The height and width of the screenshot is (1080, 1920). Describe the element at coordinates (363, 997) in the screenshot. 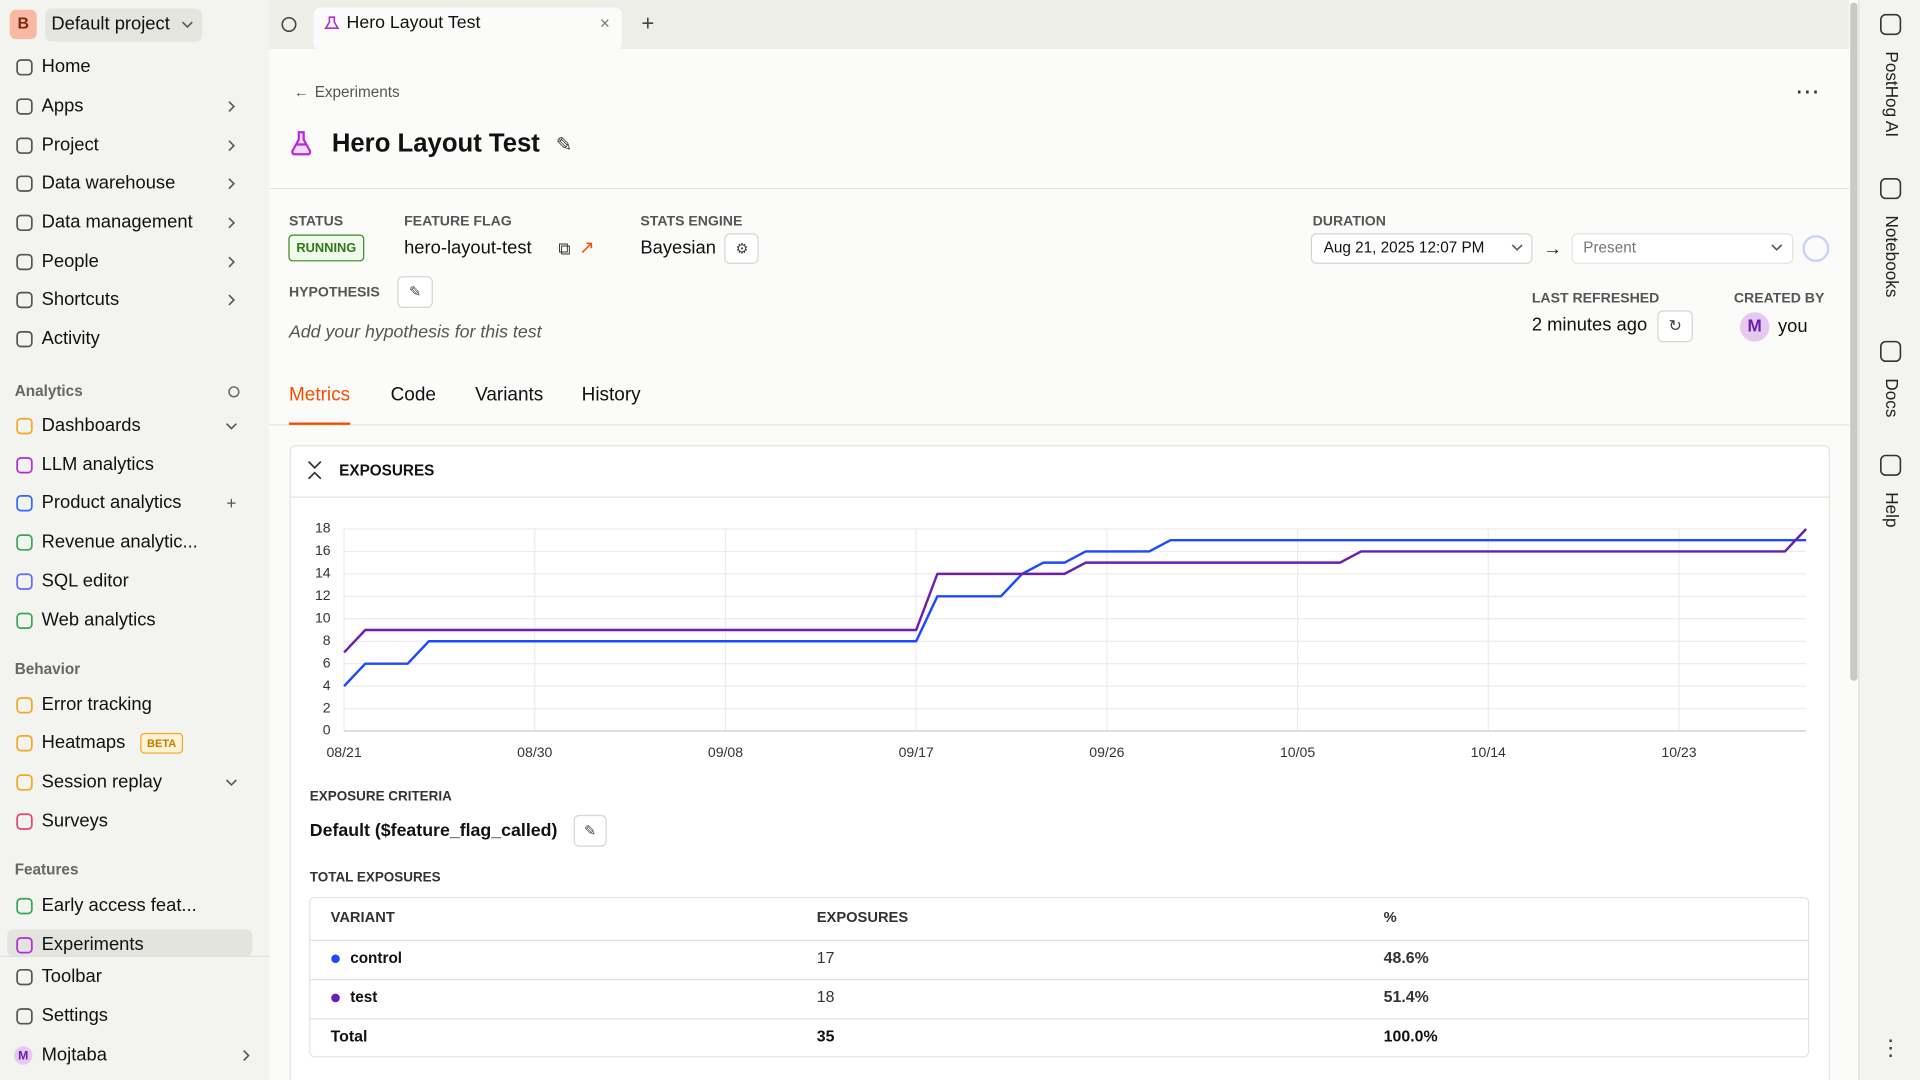

I see `variant-name: test` at that location.